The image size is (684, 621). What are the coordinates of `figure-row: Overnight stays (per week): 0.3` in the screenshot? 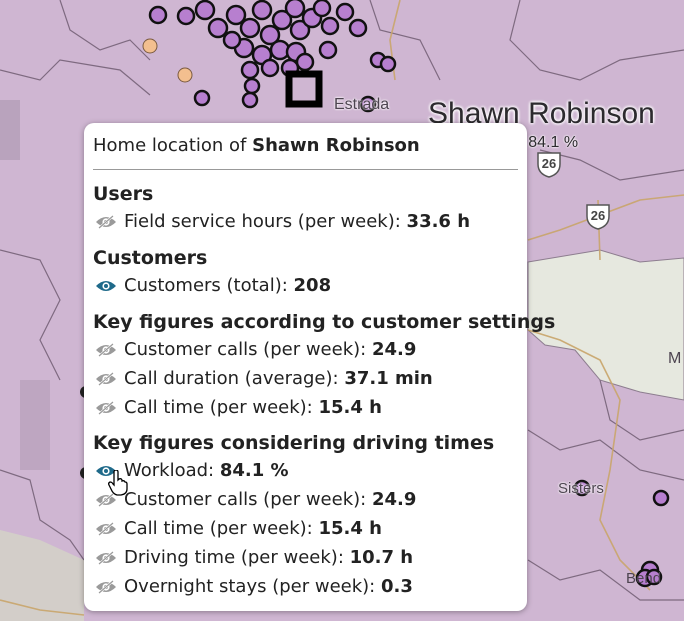 It's located at (254, 587).